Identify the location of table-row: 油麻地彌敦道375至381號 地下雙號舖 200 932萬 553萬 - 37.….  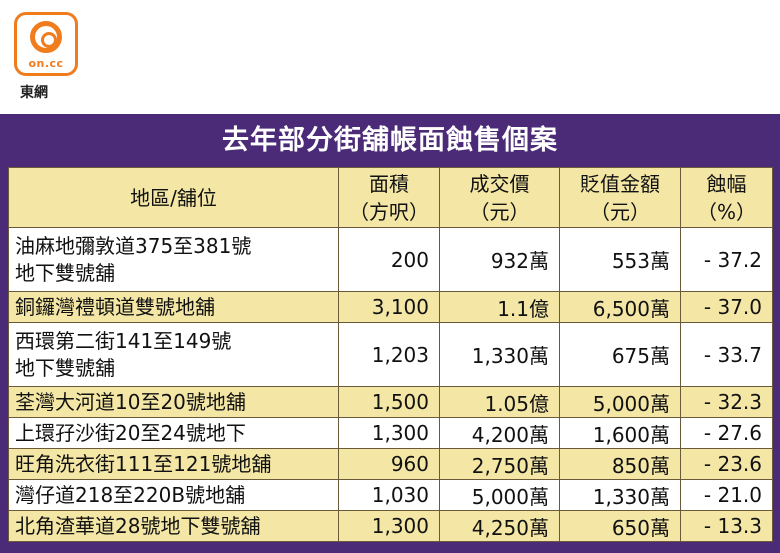
(390, 259).